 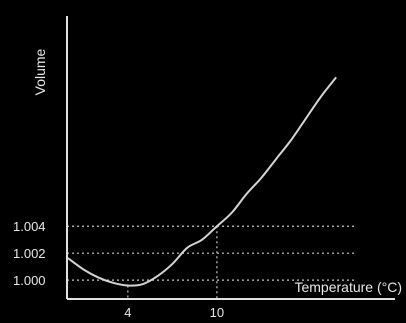 What do you see at coordinates (174, 312) in the screenshot?
I see `x-tick-labels: 4 10` at bounding box center [174, 312].